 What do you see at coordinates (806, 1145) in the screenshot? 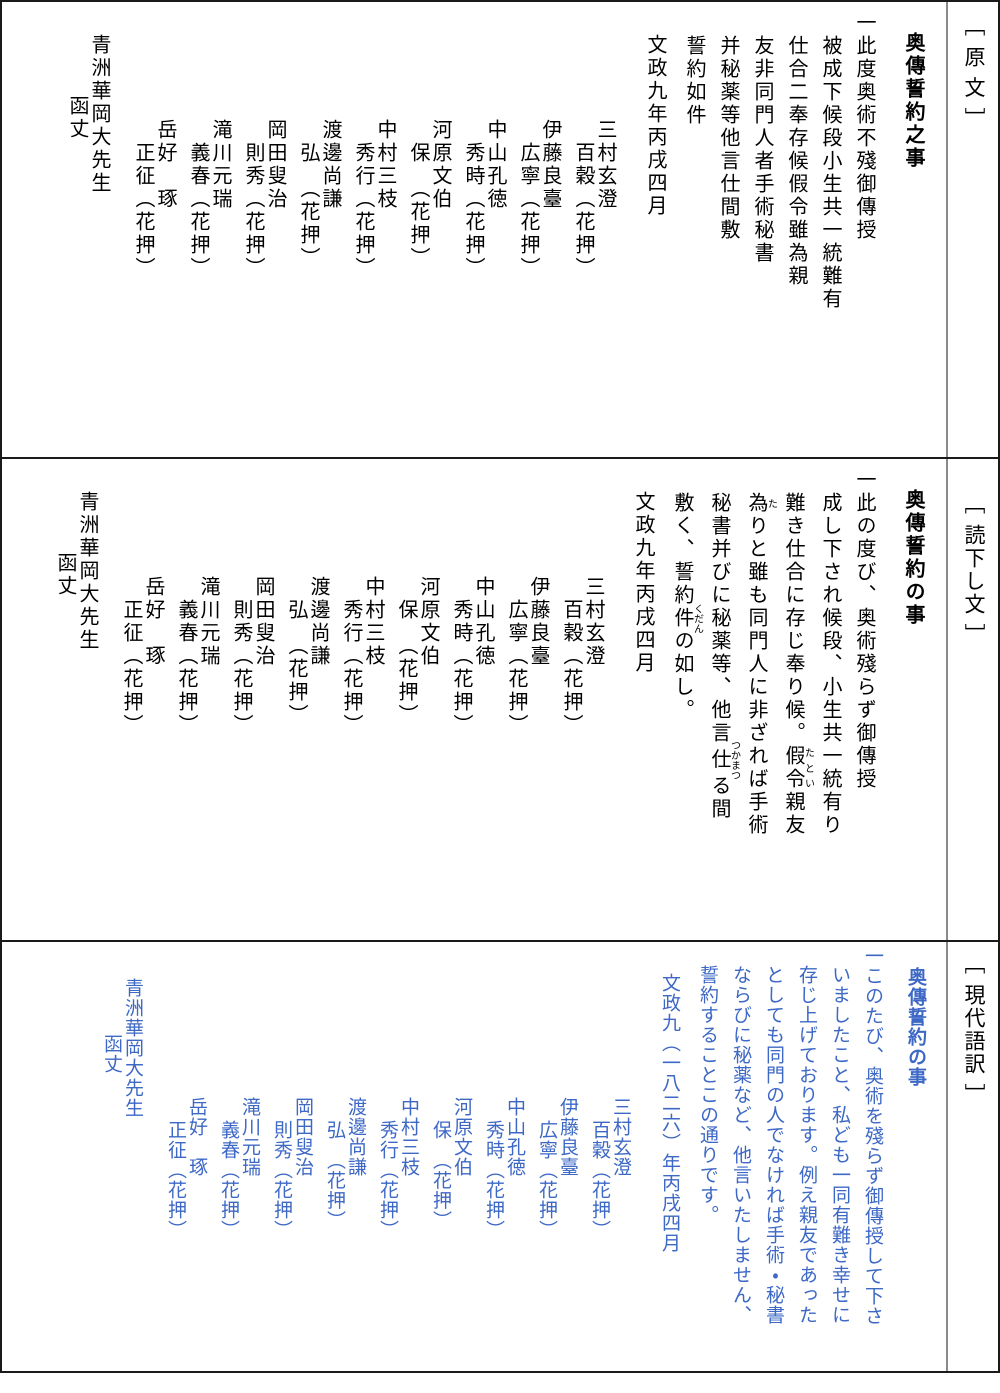
I see `text-line: 存じ上げております。例え親友であった` at bounding box center [806, 1145].